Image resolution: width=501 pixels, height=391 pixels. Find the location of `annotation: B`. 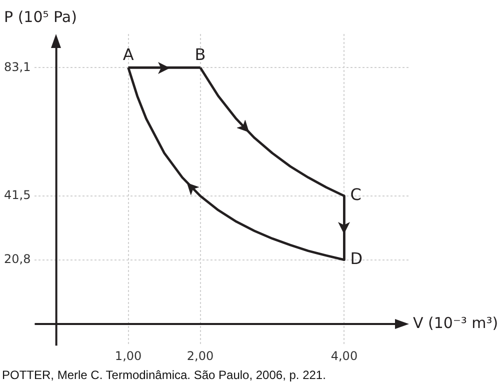

annotation: B is located at coordinates (200, 54).